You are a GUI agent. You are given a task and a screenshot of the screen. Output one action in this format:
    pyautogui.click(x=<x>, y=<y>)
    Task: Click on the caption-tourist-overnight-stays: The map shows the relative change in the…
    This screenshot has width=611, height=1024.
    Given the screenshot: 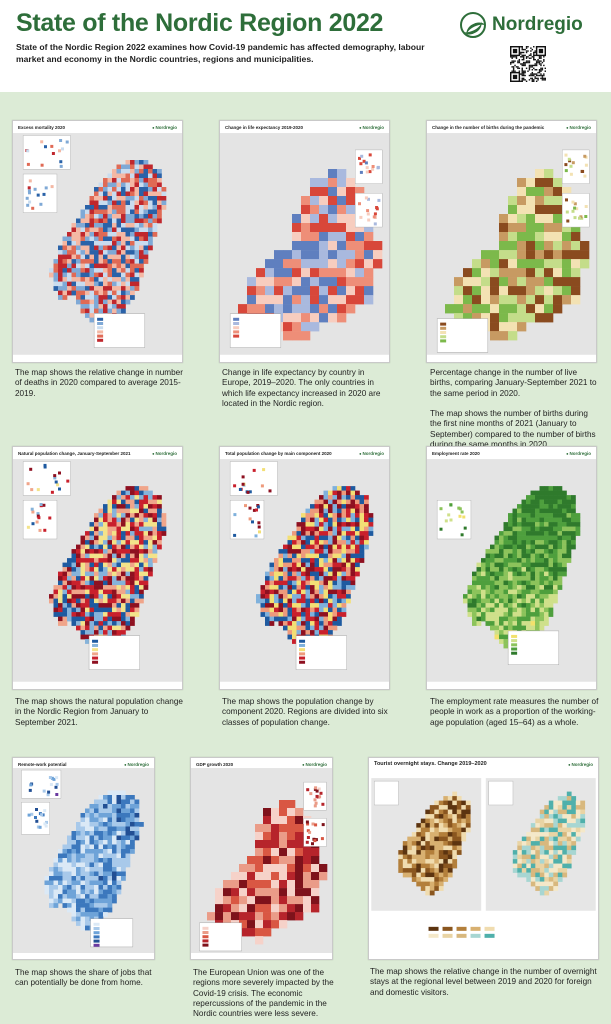 What is the action you would take?
    pyautogui.click(x=483, y=982)
    